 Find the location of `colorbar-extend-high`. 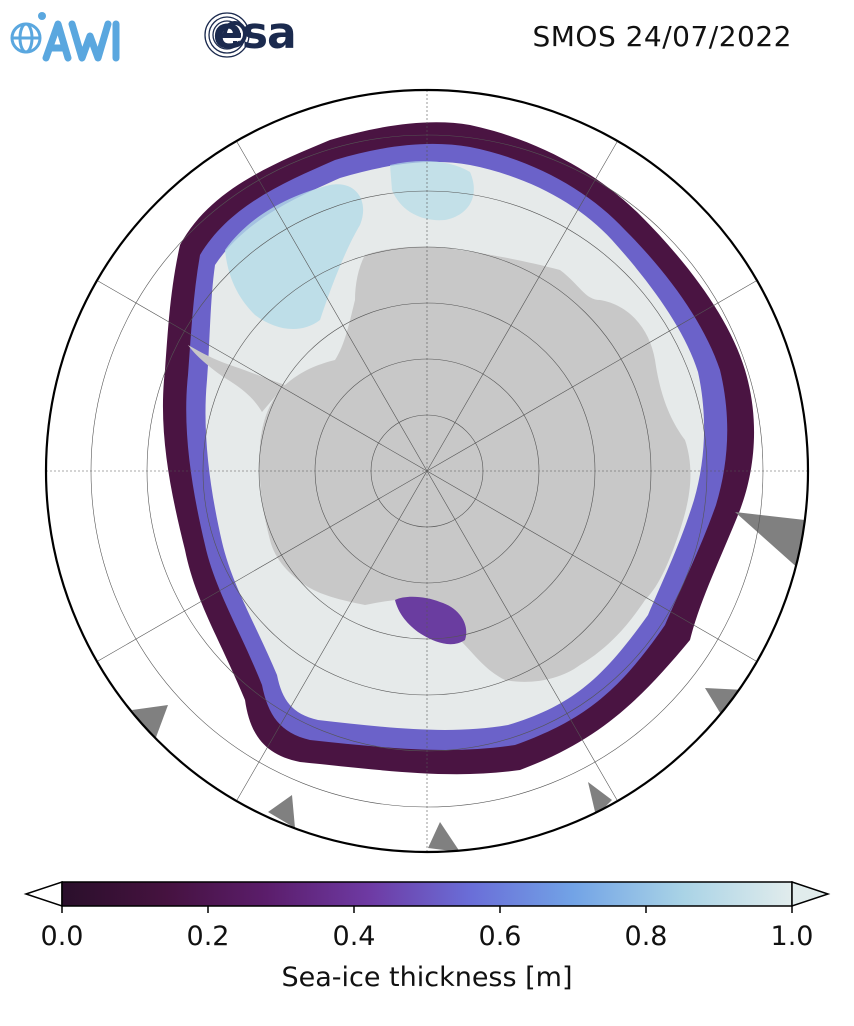

colorbar-extend-high is located at coordinates (811, 894).